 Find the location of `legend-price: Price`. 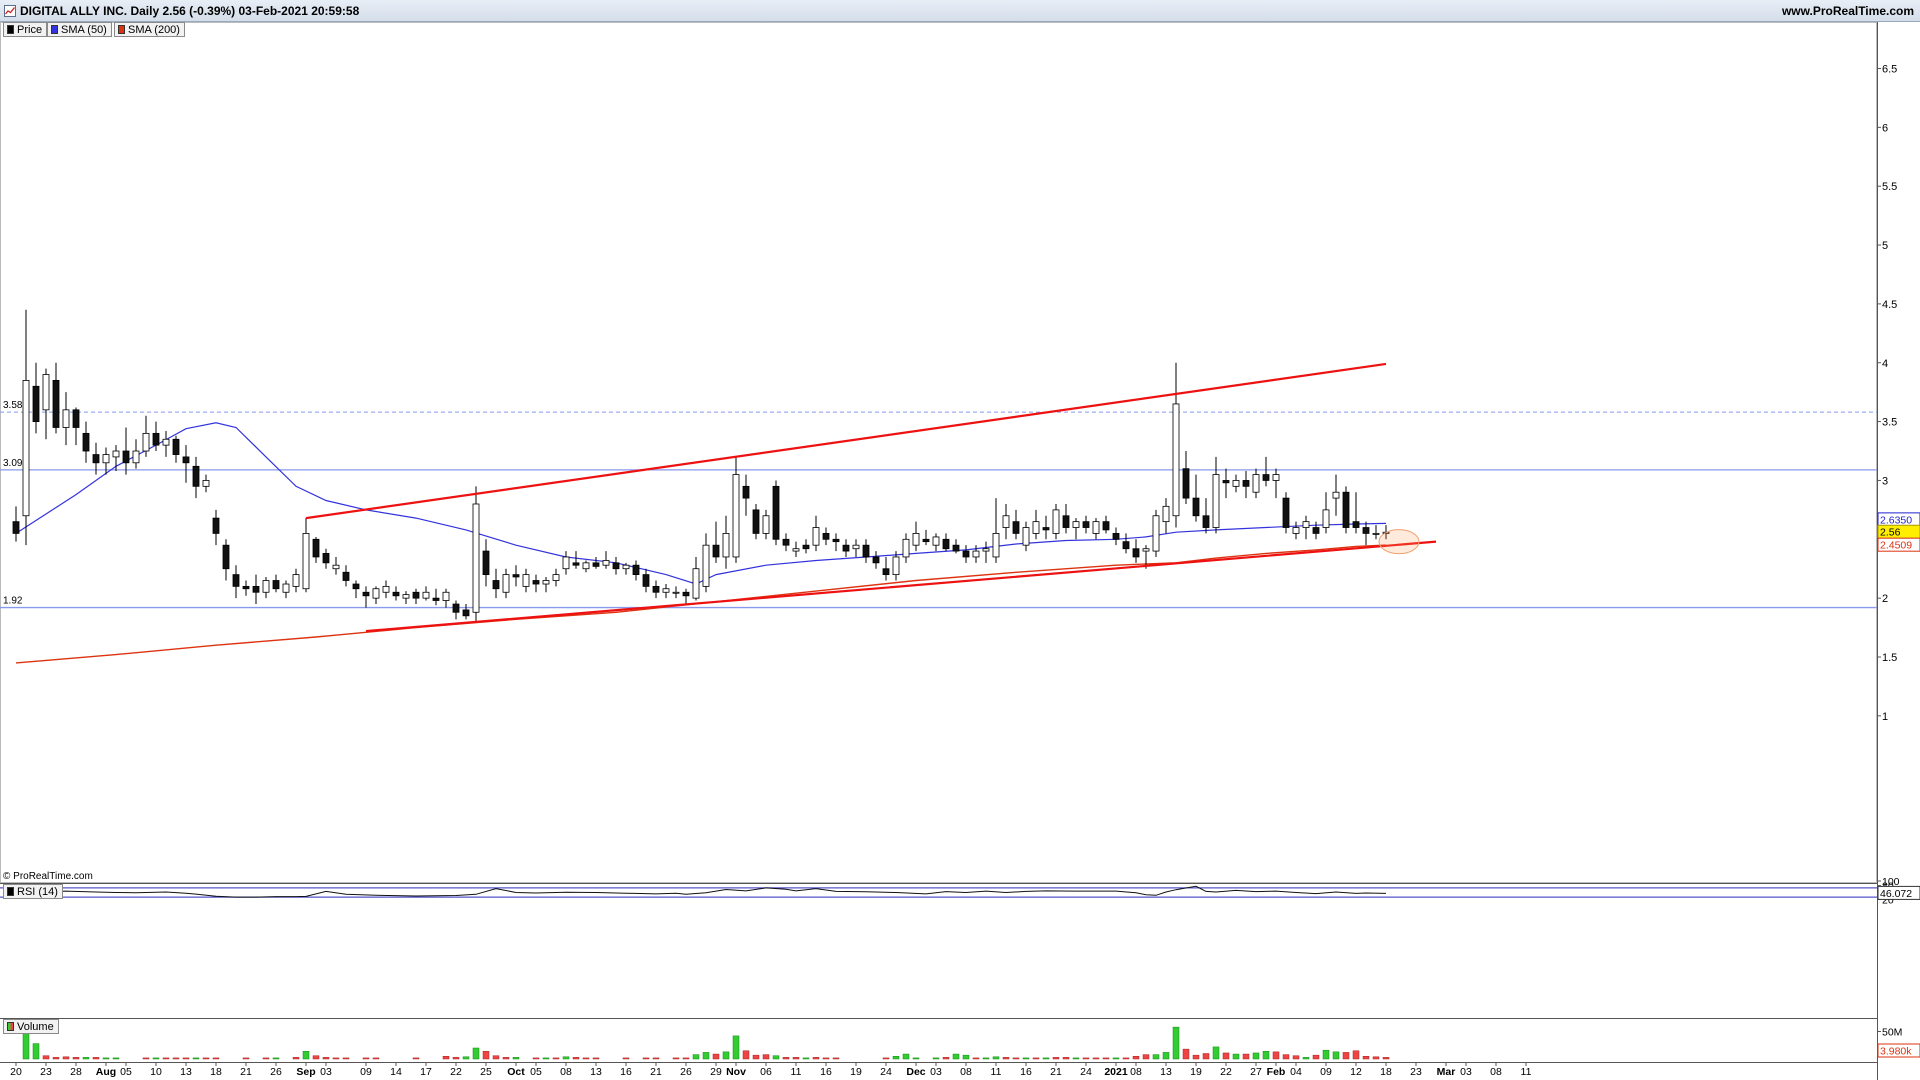

legend-price: Price is located at coordinates (25, 29).